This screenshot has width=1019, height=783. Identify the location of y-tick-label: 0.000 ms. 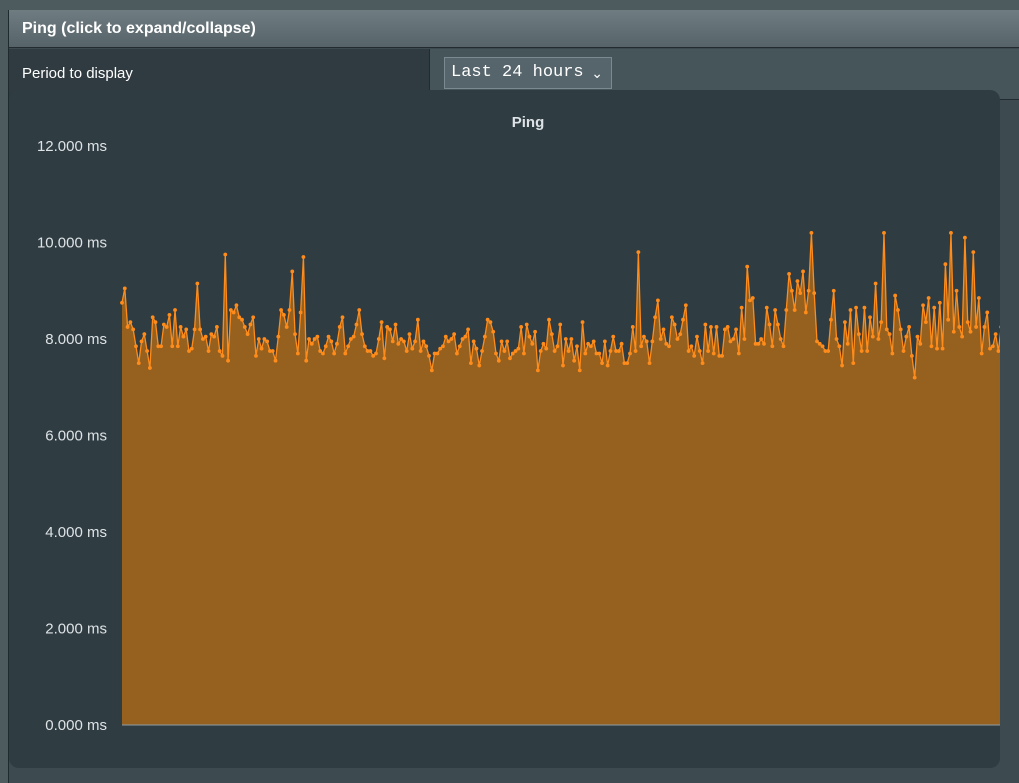
(76, 725).